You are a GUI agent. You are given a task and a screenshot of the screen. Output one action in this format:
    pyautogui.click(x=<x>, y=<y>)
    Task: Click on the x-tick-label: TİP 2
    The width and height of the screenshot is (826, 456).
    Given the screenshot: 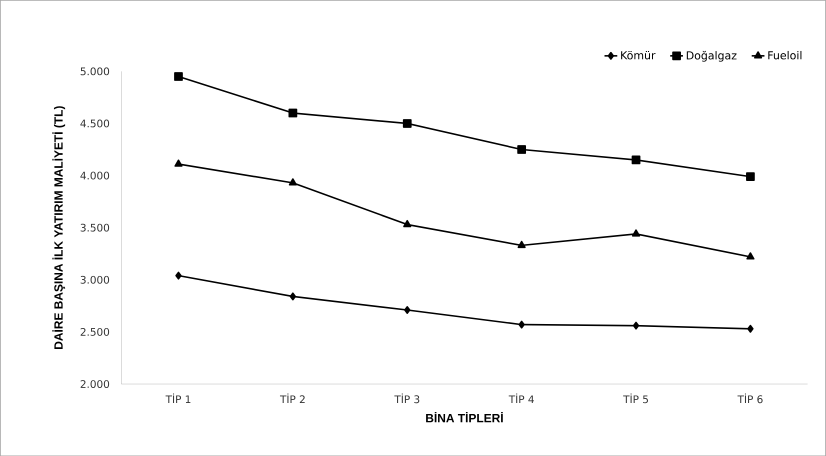 What is the action you would take?
    pyautogui.click(x=292, y=398)
    